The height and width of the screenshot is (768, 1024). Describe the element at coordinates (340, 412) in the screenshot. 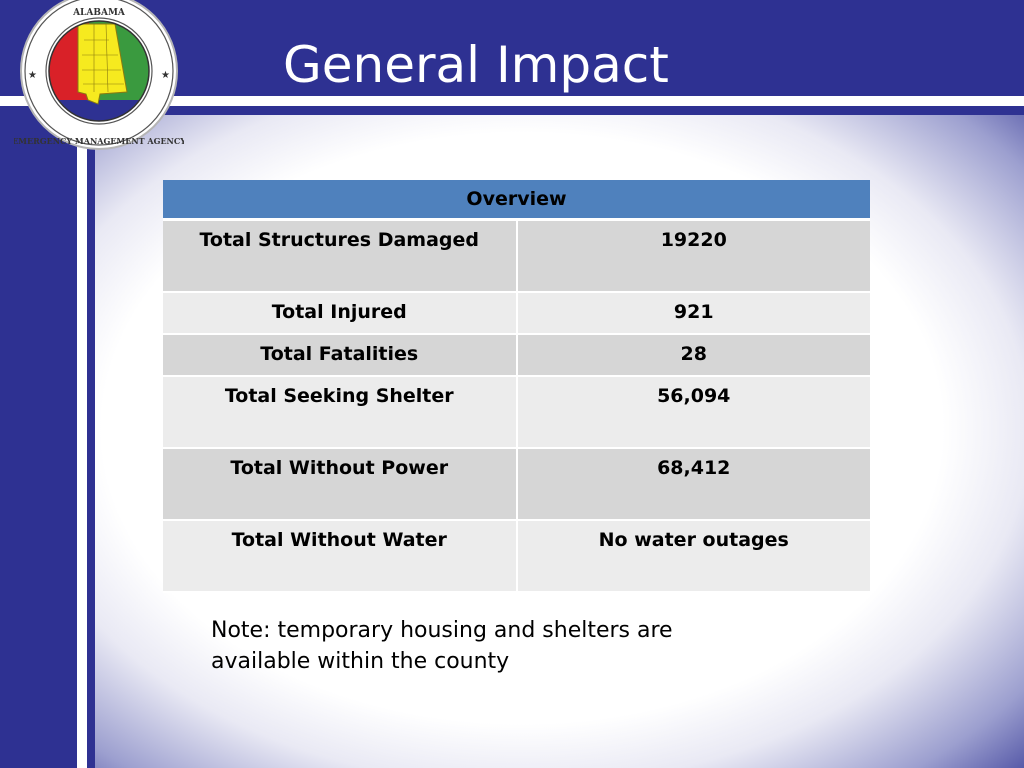

I see `row-label: Total Seeking Shelter` at that location.